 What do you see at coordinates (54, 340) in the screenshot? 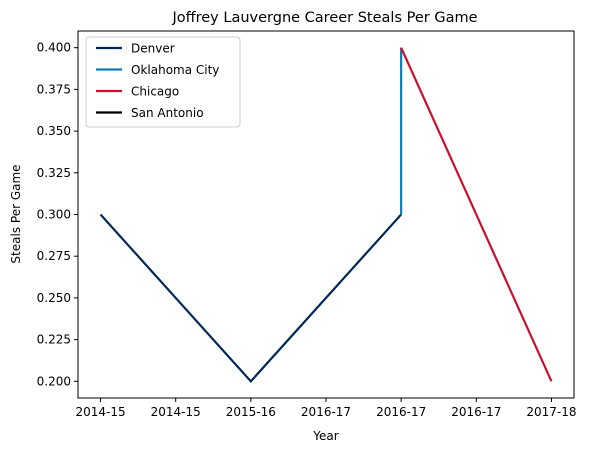
I see `y-tick-label: 0.225` at bounding box center [54, 340].